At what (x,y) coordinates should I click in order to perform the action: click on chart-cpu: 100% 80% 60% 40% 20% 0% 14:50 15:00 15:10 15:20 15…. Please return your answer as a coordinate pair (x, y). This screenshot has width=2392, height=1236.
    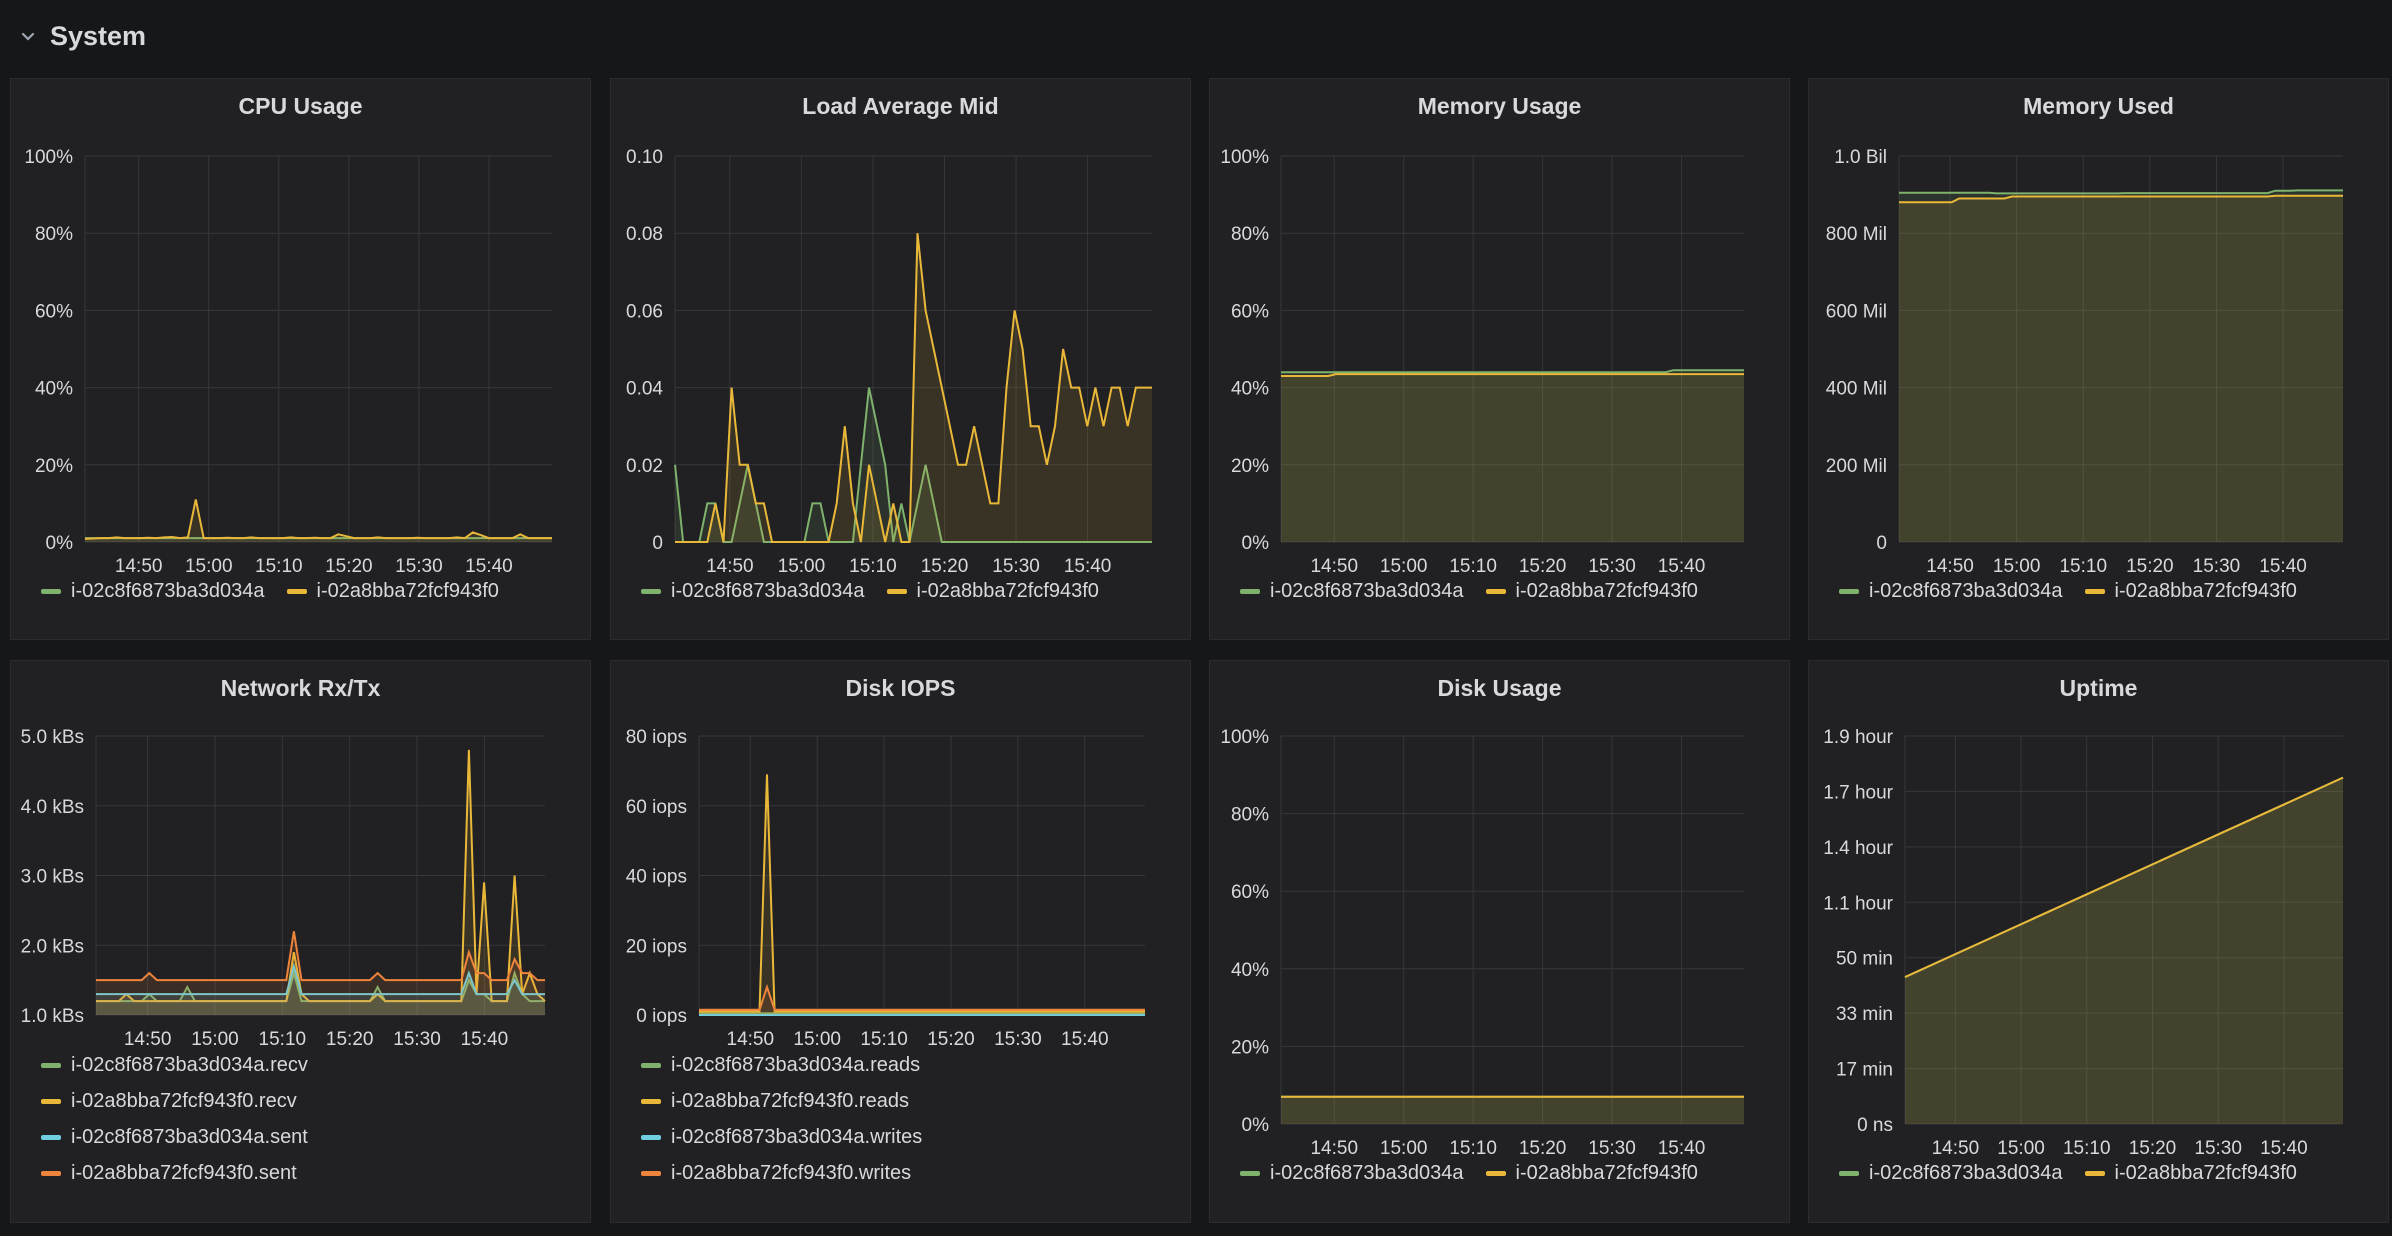
    Looking at the image, I should click on (301, 360).